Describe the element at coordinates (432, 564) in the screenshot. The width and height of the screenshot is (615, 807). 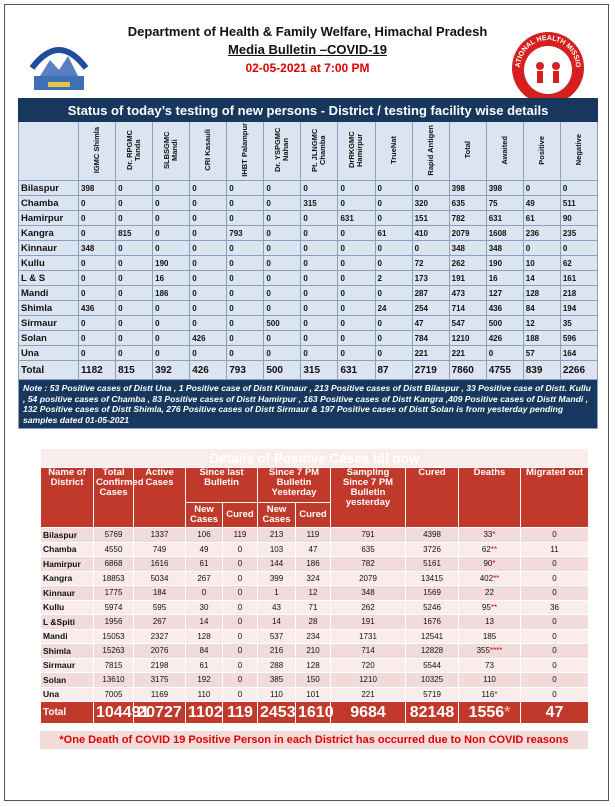
I see `cell-value: 5161` at that location.